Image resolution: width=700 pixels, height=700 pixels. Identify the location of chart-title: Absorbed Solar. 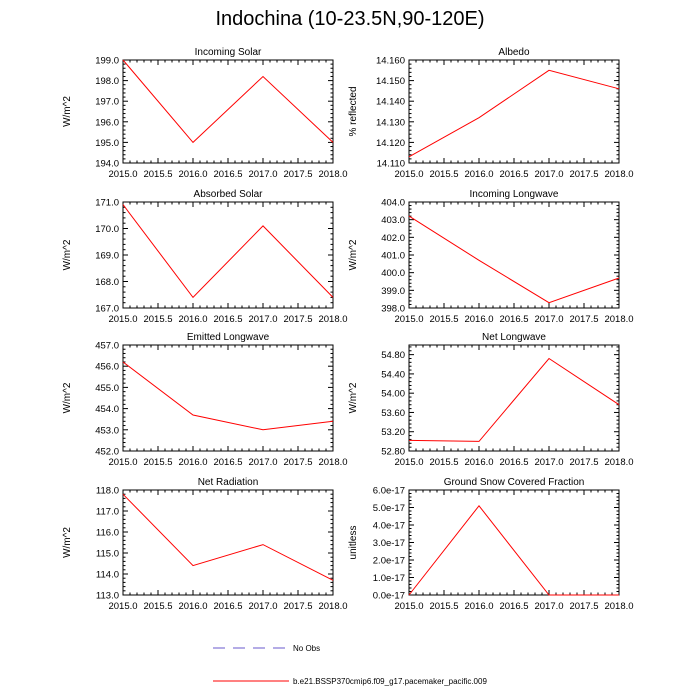
(229, 194).